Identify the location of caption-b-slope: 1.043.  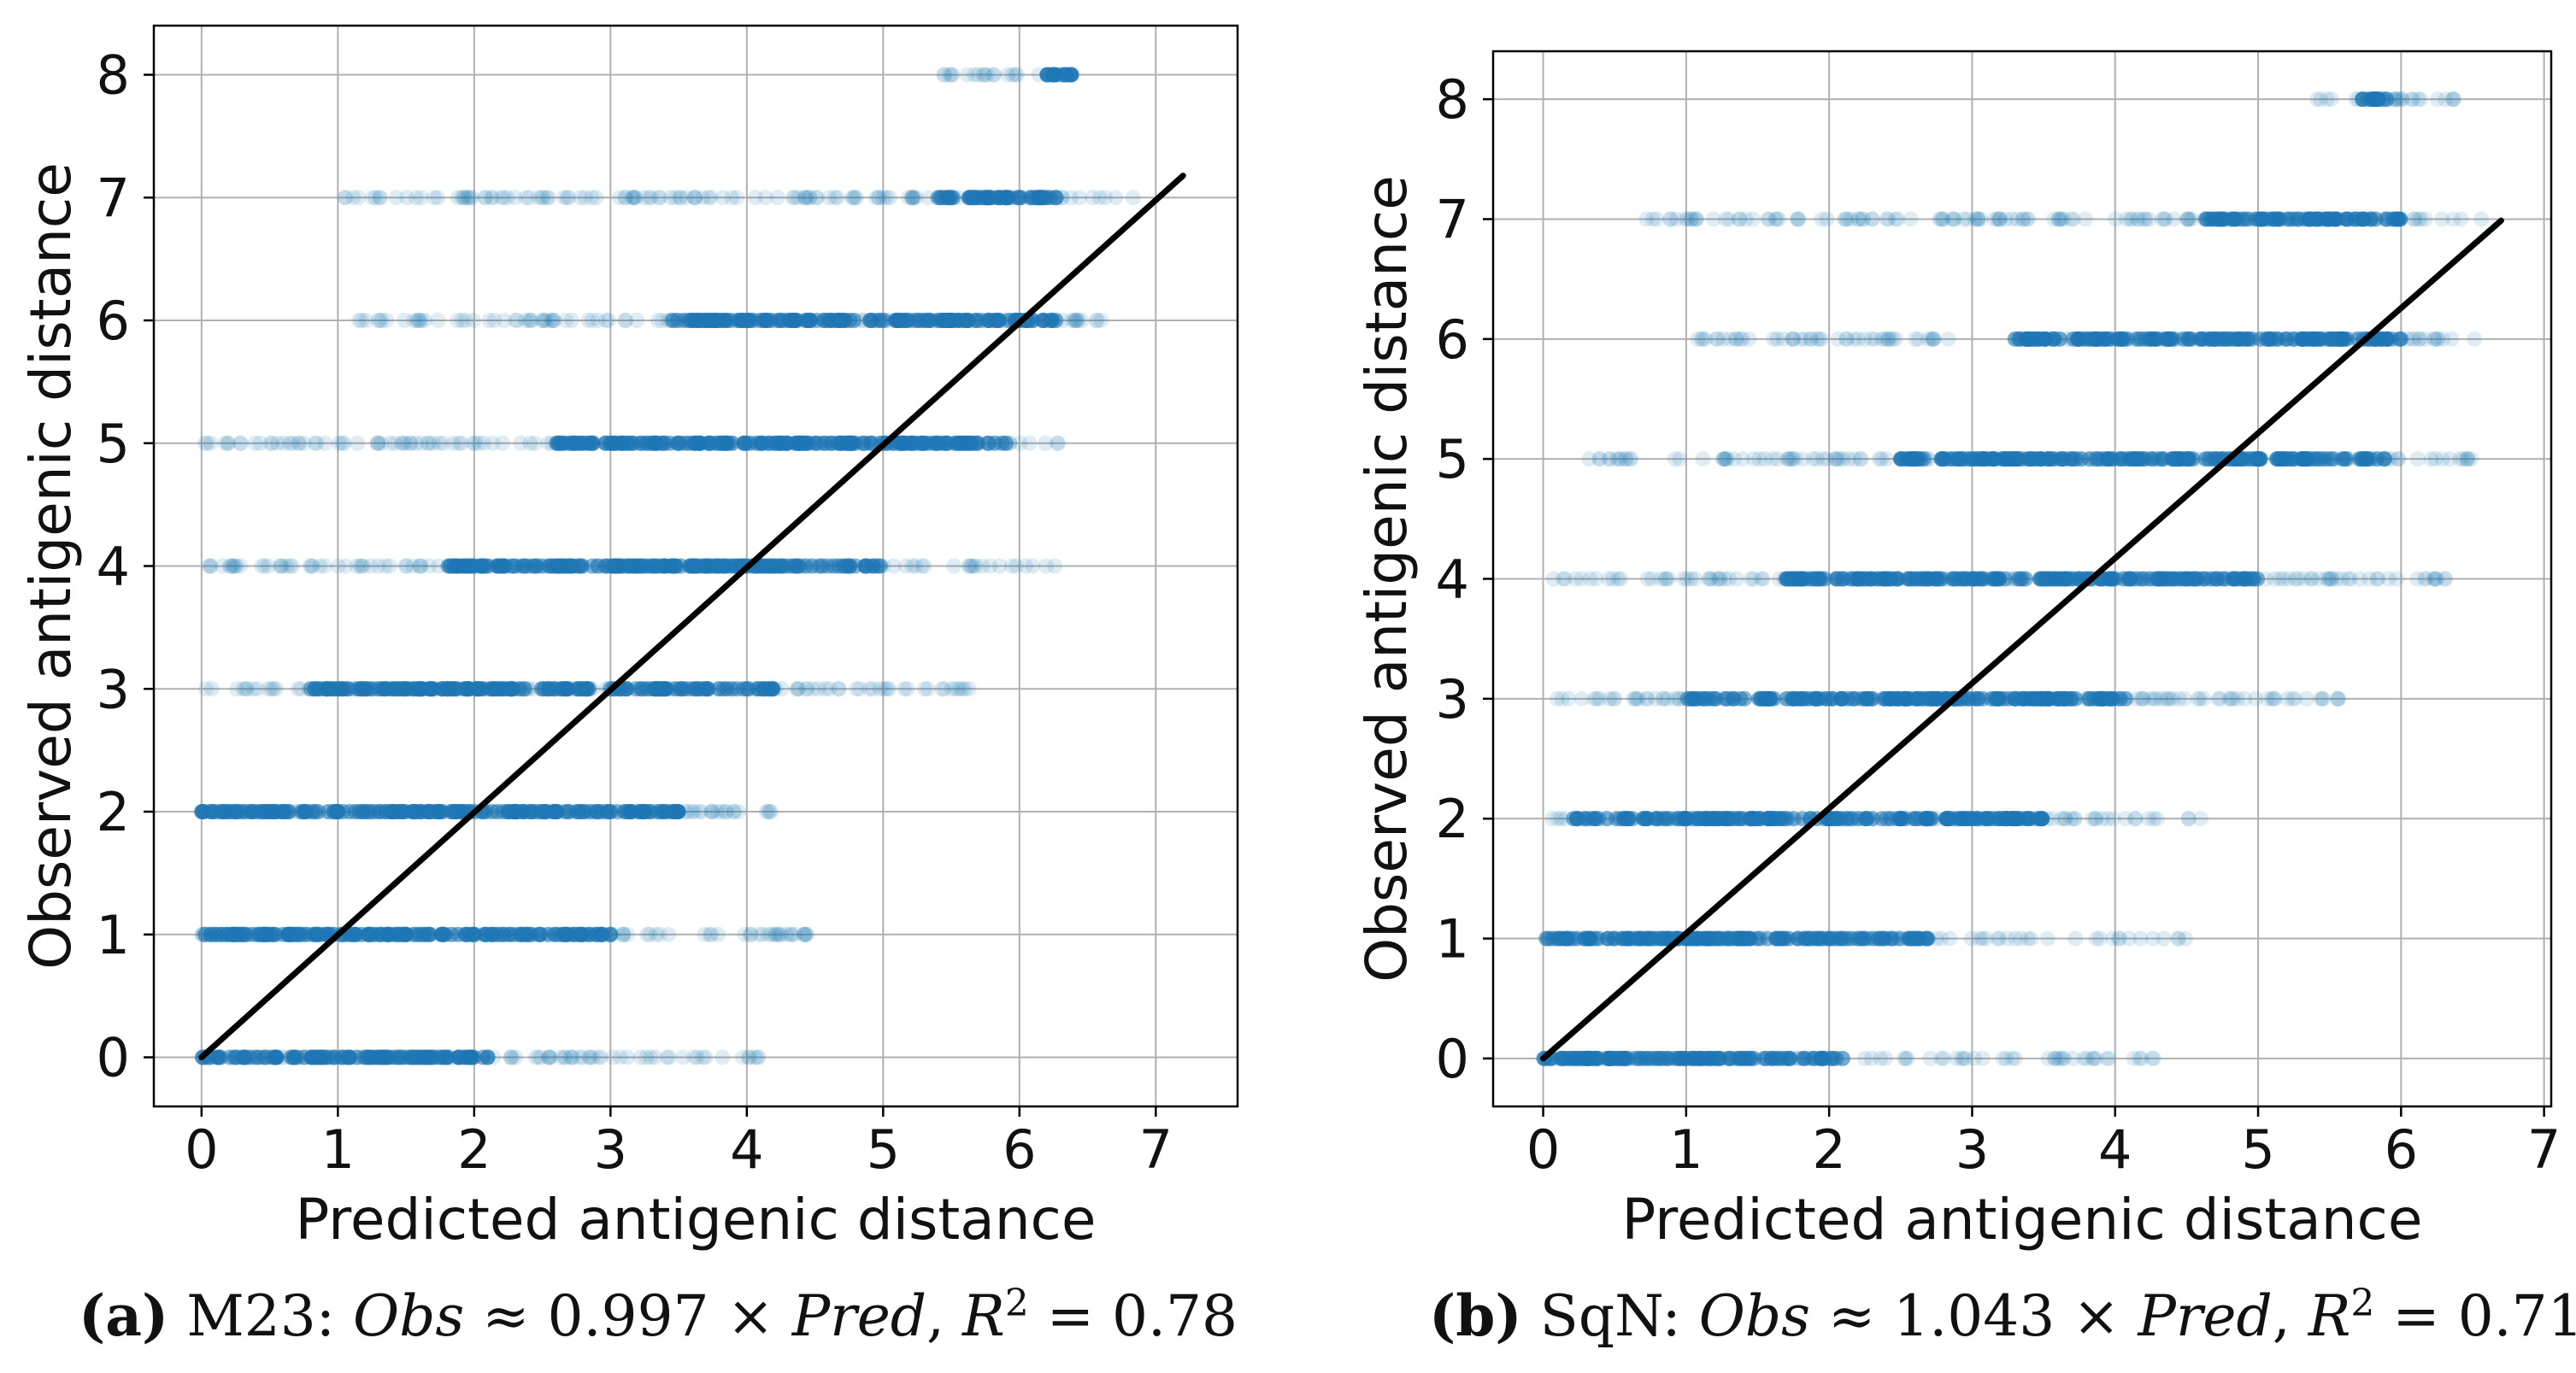
(1974, 1316).